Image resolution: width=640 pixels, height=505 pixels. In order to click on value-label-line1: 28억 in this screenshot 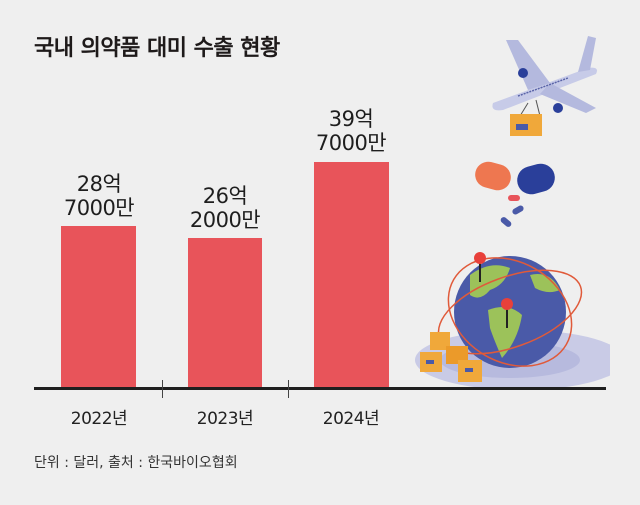, I will do `click(99, 184)`.